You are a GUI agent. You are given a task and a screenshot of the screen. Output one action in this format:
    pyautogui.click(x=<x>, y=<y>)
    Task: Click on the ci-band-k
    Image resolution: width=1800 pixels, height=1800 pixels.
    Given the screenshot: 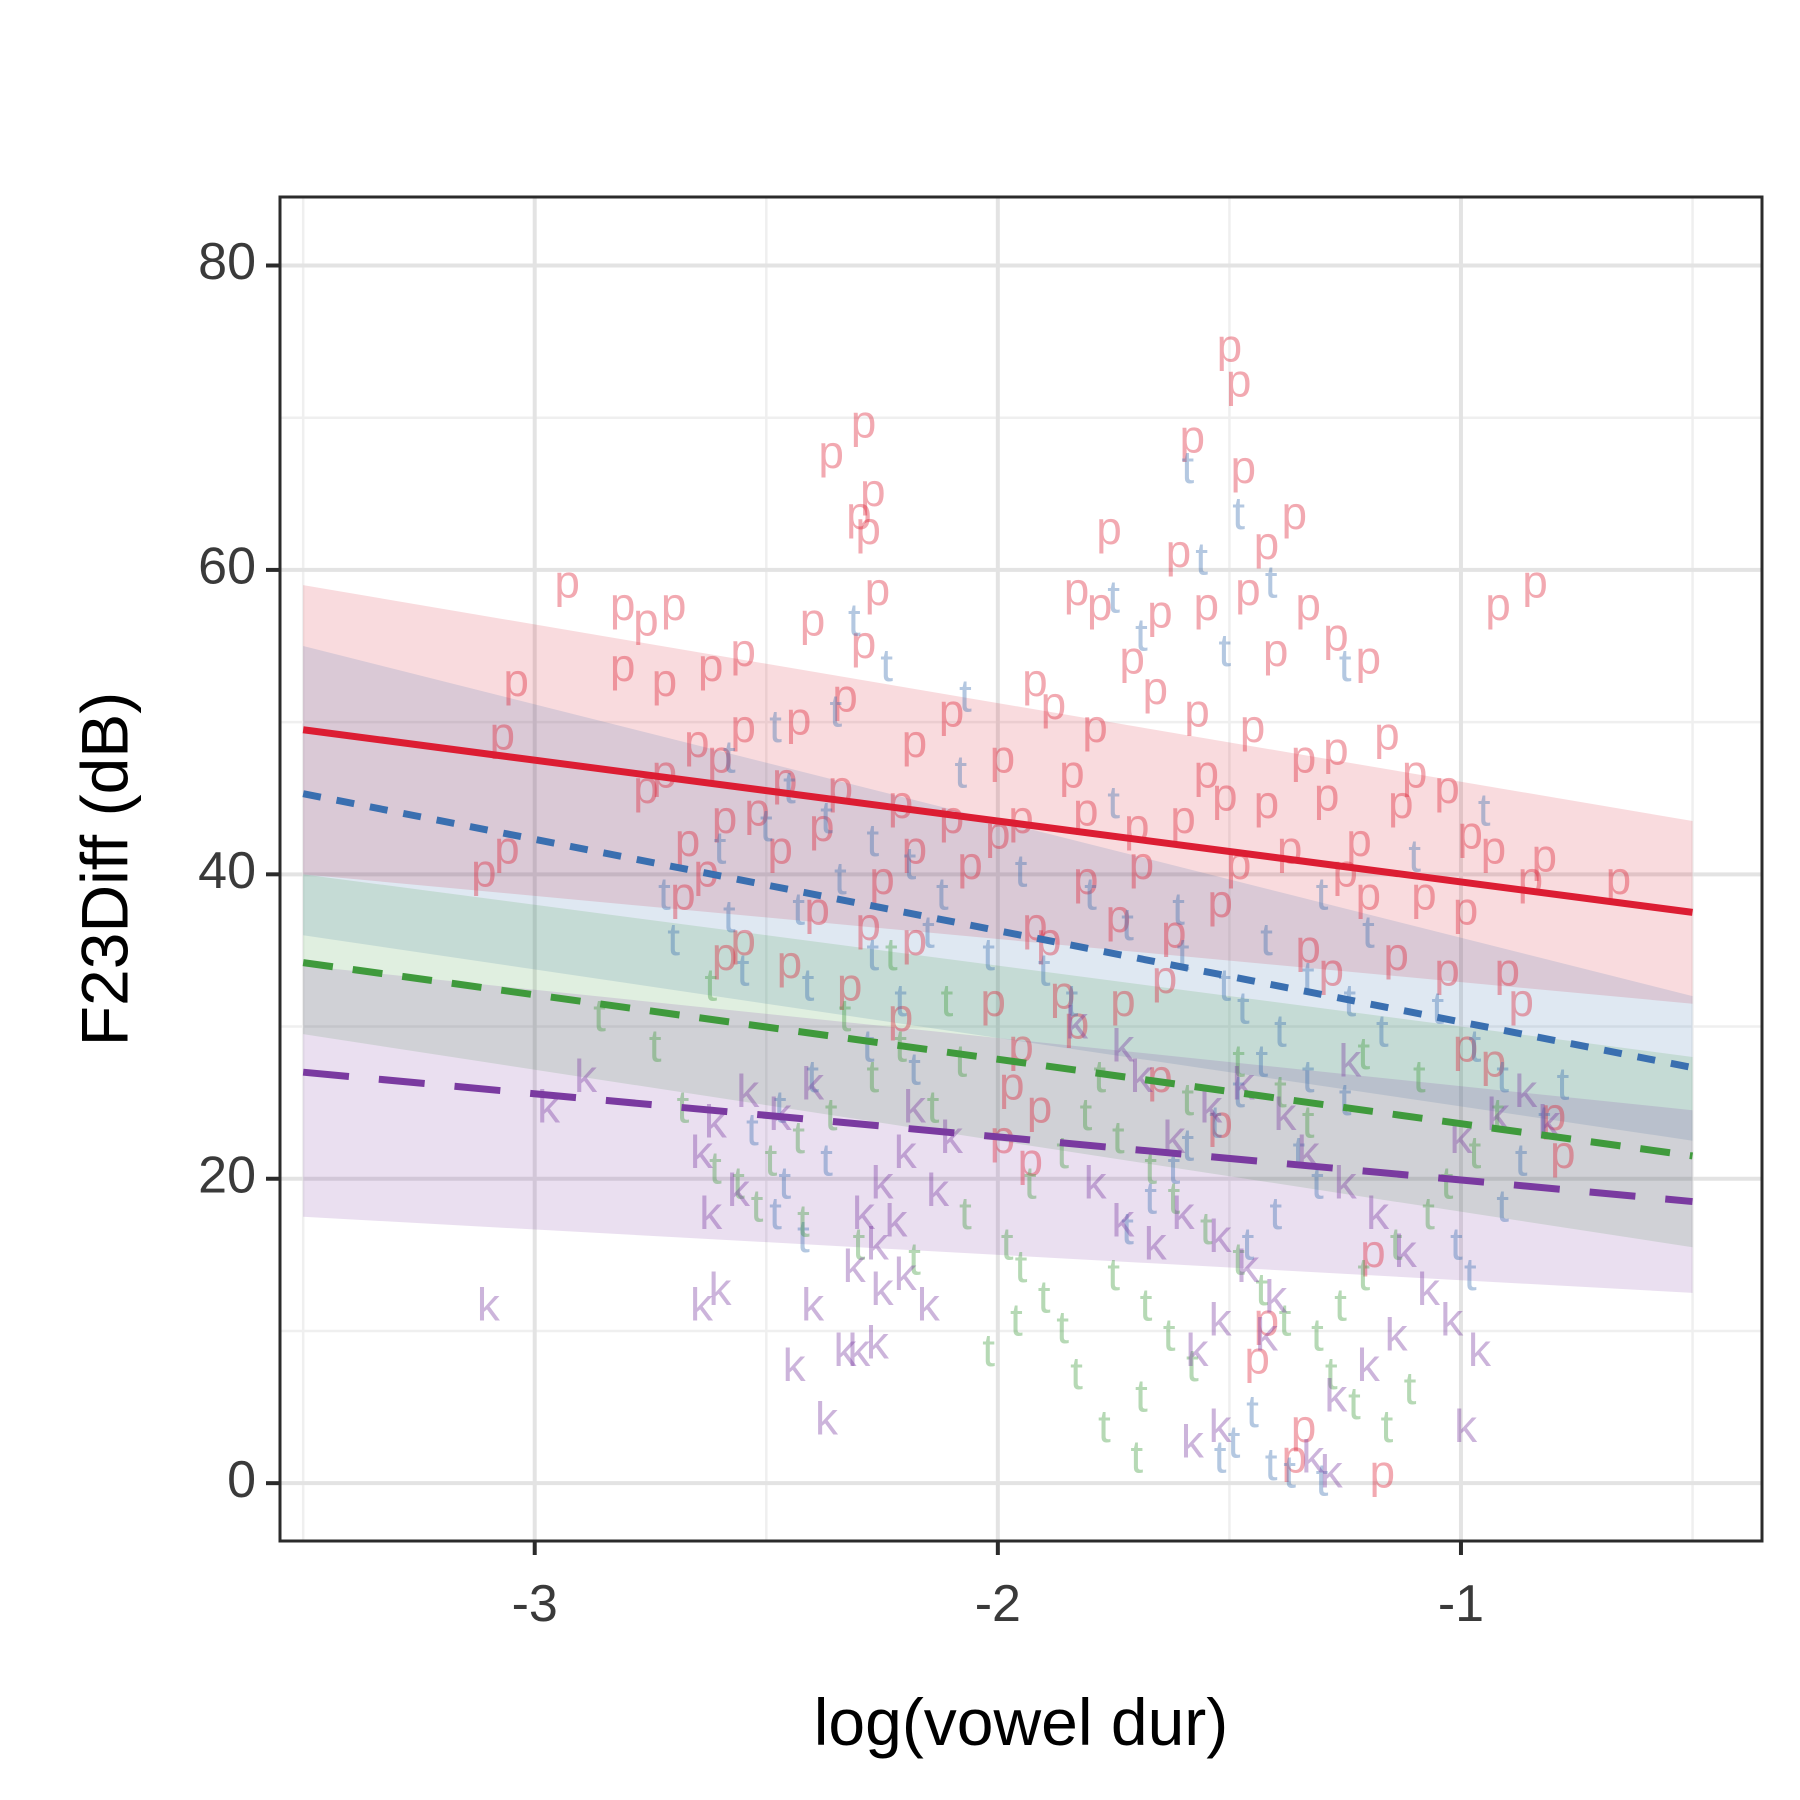 What is the action you would take?
    pyautogui.click(x=998, y=1129)
    